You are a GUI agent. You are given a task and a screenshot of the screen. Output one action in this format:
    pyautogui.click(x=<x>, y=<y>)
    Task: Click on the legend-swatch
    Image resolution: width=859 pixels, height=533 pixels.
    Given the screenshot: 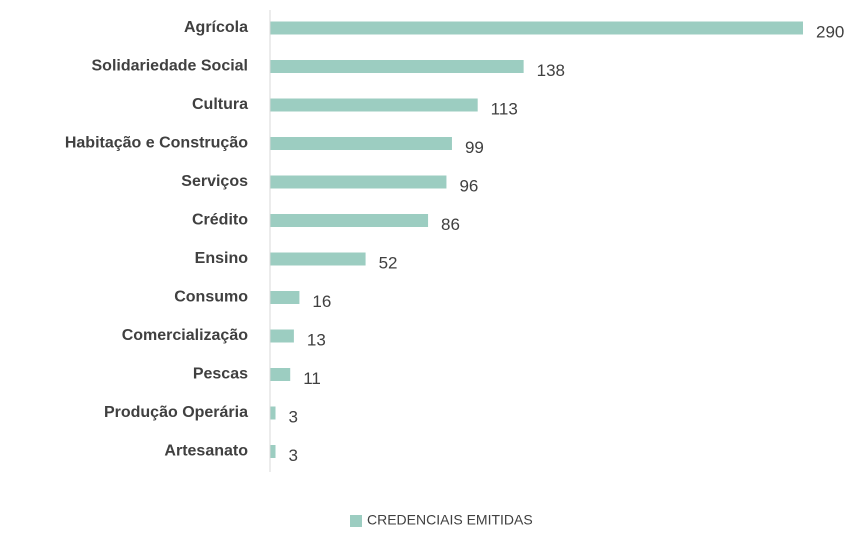 What is the action you would take?
    pyautogui.click(x=356, y=521)
    